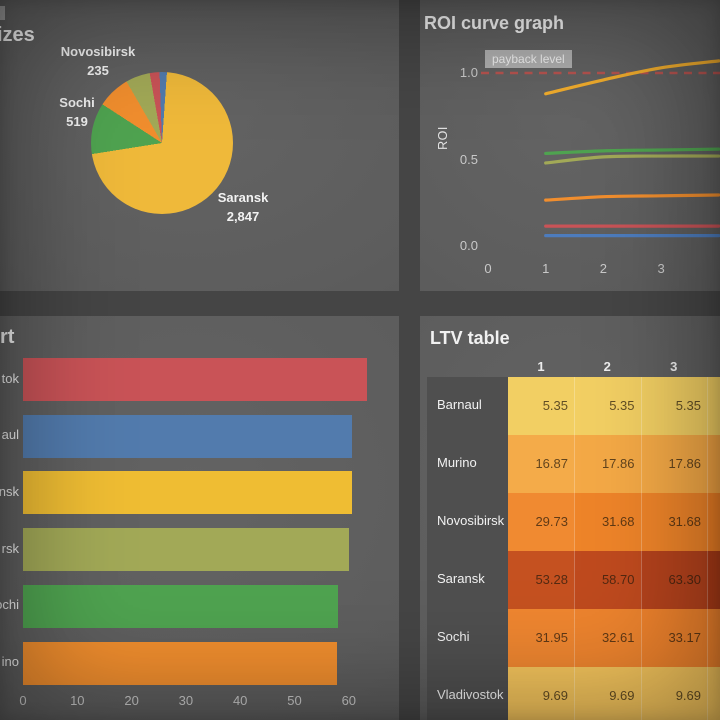  I want to click on bar-label-murino: ino, so click(10, 661).